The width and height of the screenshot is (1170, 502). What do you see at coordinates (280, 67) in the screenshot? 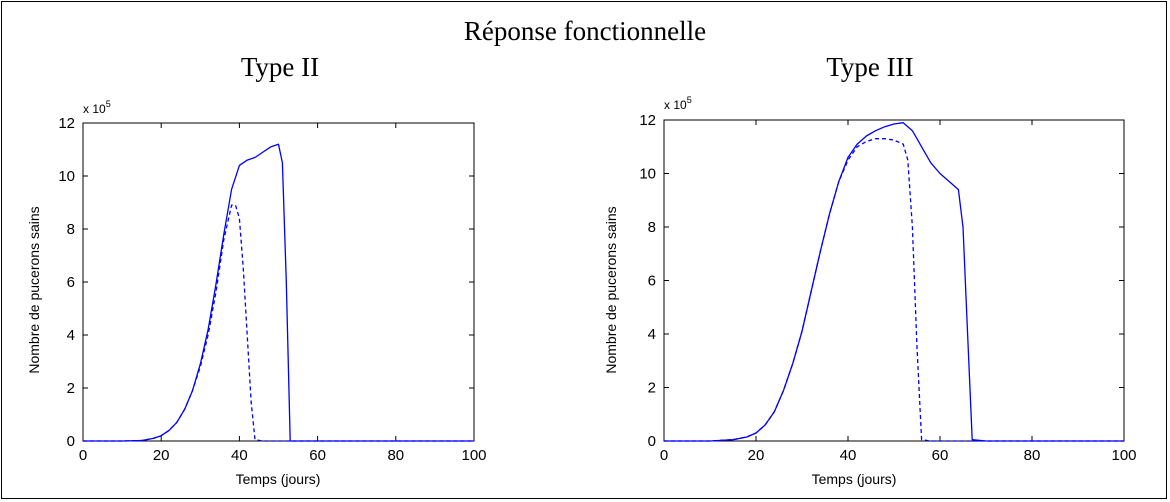
I see `chart-title-type-ii: Type II` at bounding box center [280, 67].